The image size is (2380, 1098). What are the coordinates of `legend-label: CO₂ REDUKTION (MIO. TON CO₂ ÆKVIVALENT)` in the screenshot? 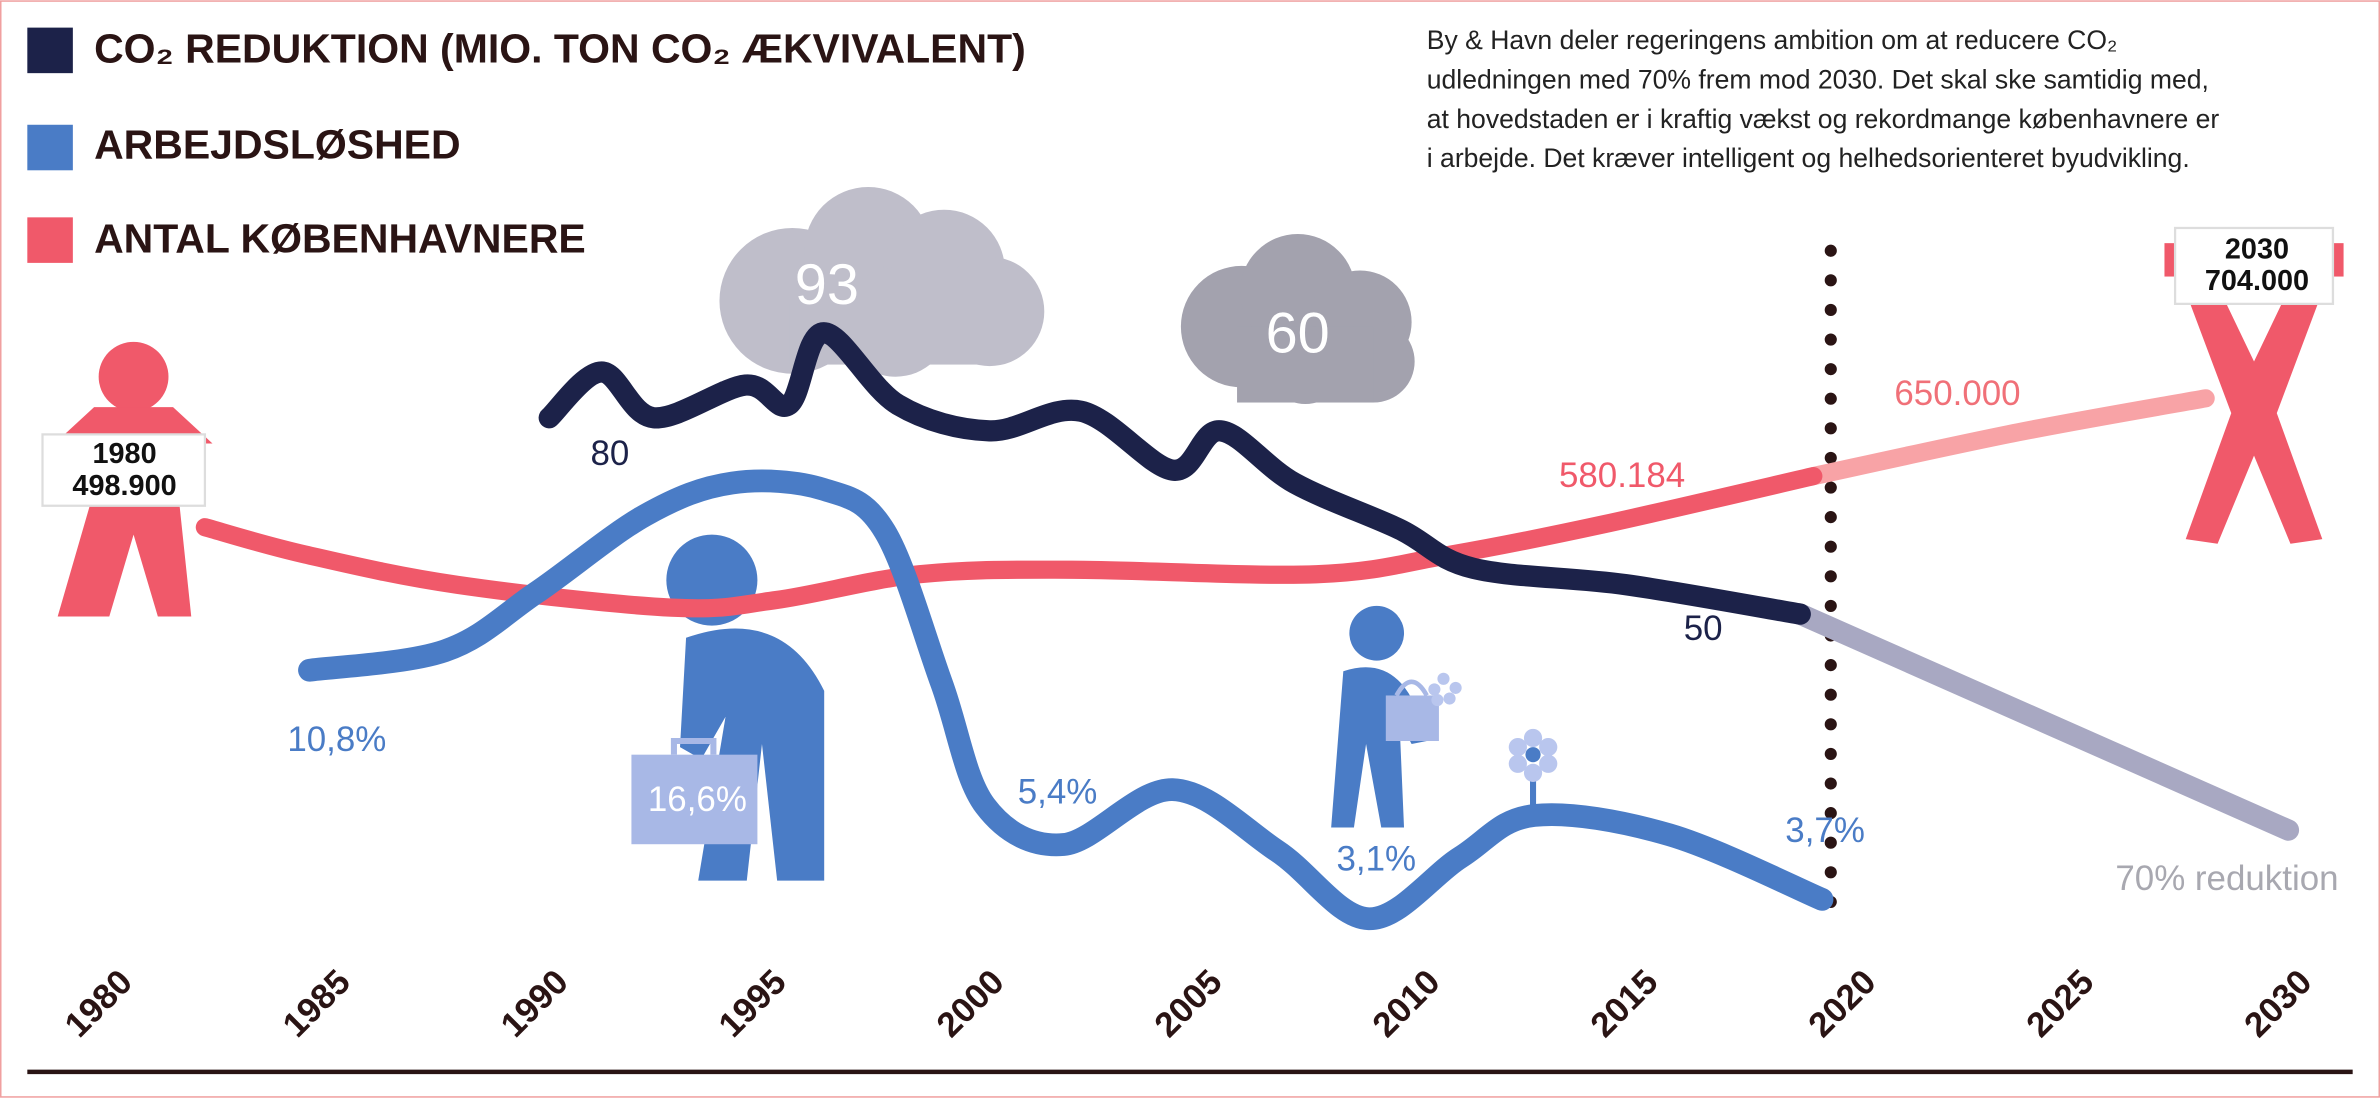 It's located at (560, 49).